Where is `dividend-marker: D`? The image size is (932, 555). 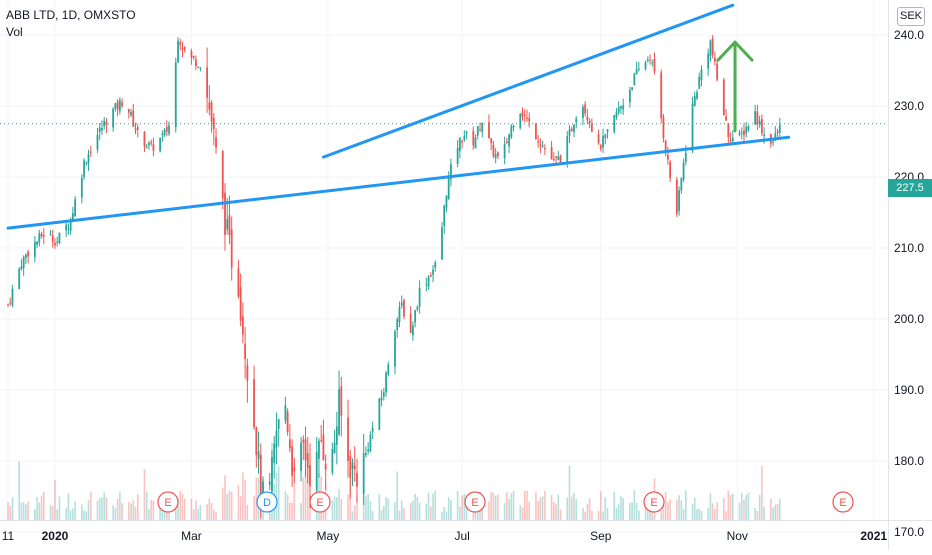 dividend-marker: D is located at coordinates (267, 502).